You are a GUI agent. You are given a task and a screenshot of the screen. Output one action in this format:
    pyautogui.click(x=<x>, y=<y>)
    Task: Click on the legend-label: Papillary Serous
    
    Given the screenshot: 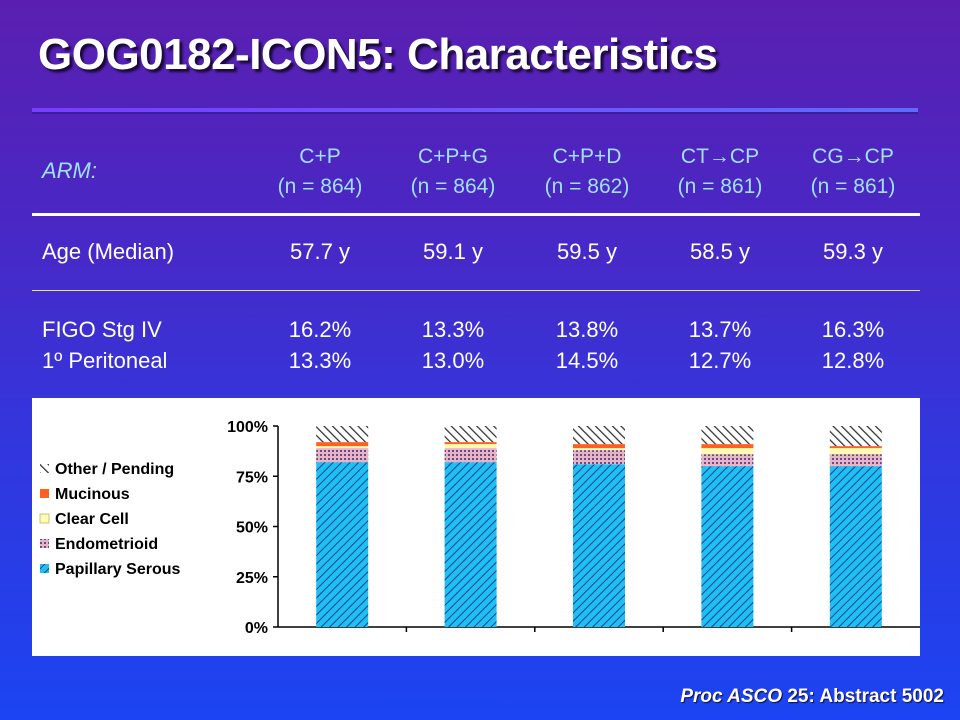 What is the action you would take?
    pyautogui.click(x=117, y=569)
    